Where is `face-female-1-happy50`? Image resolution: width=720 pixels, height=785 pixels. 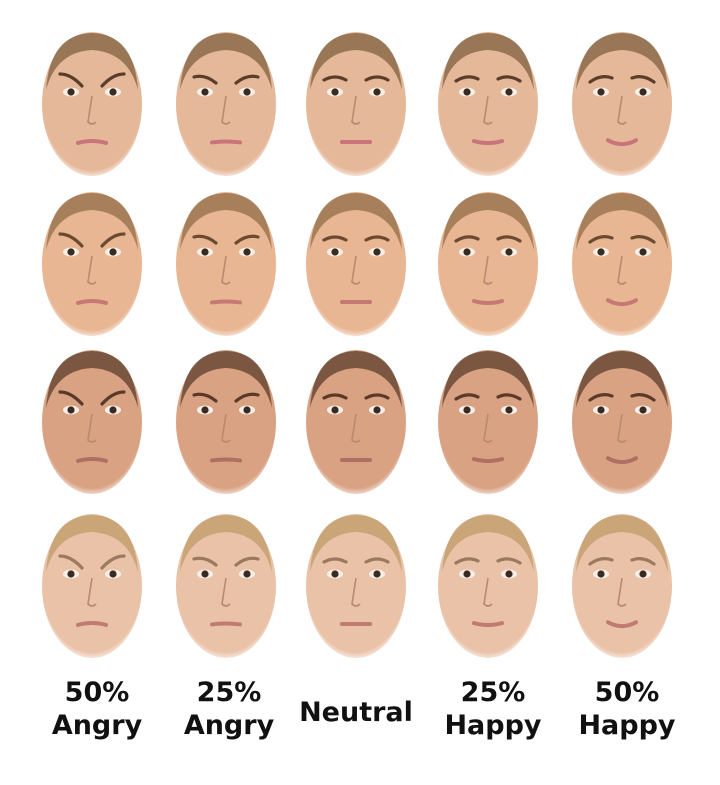 face-female-1-happy50 is located at coordinates (622, 104).